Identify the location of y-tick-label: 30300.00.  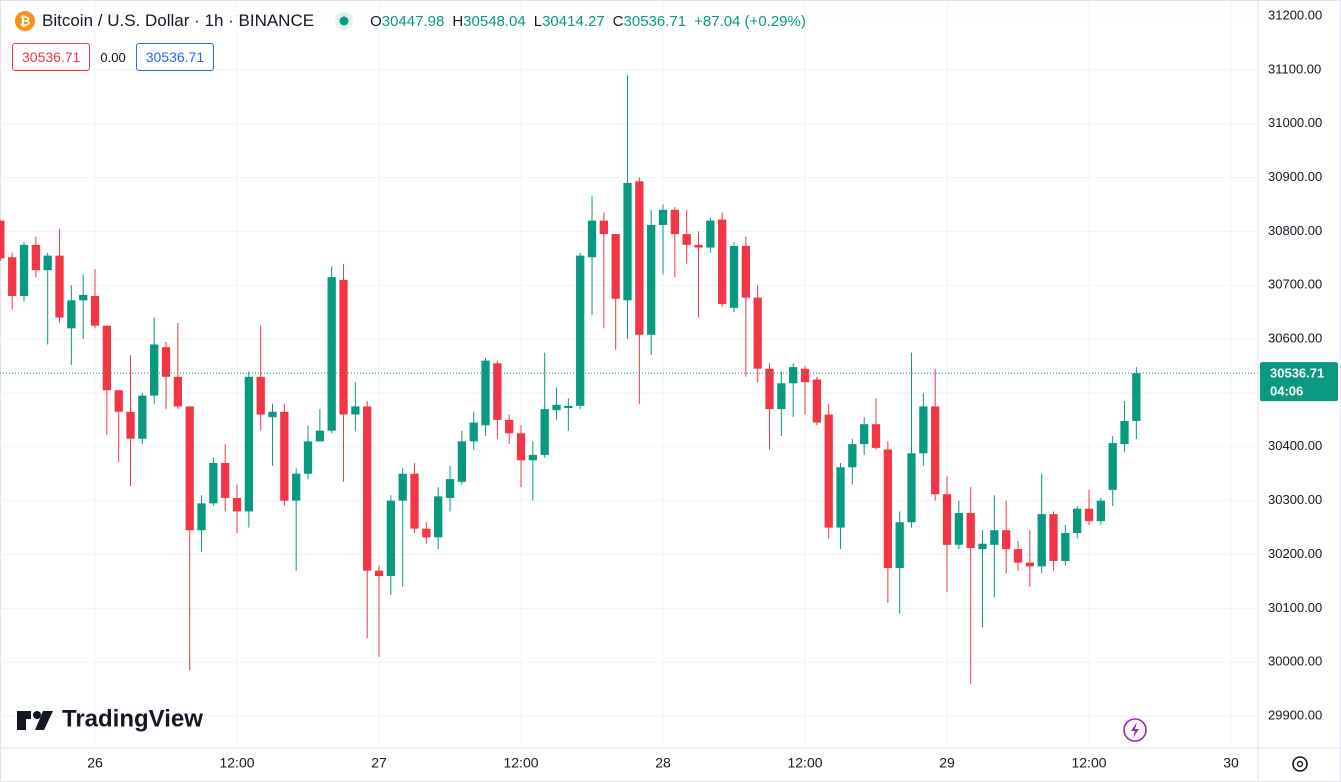
(1295, 499).